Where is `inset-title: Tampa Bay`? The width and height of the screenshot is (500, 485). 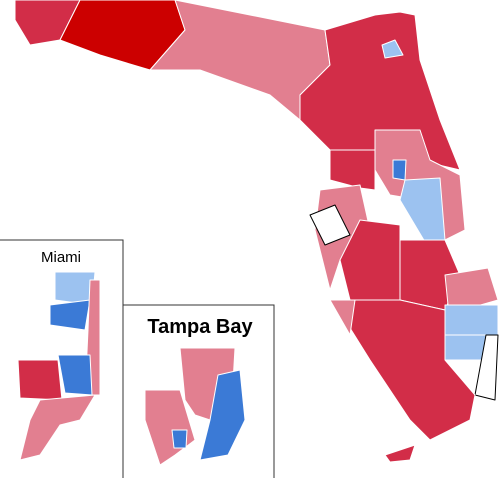
inset-title: Tampa Bay is located at coordinates (200, 327).